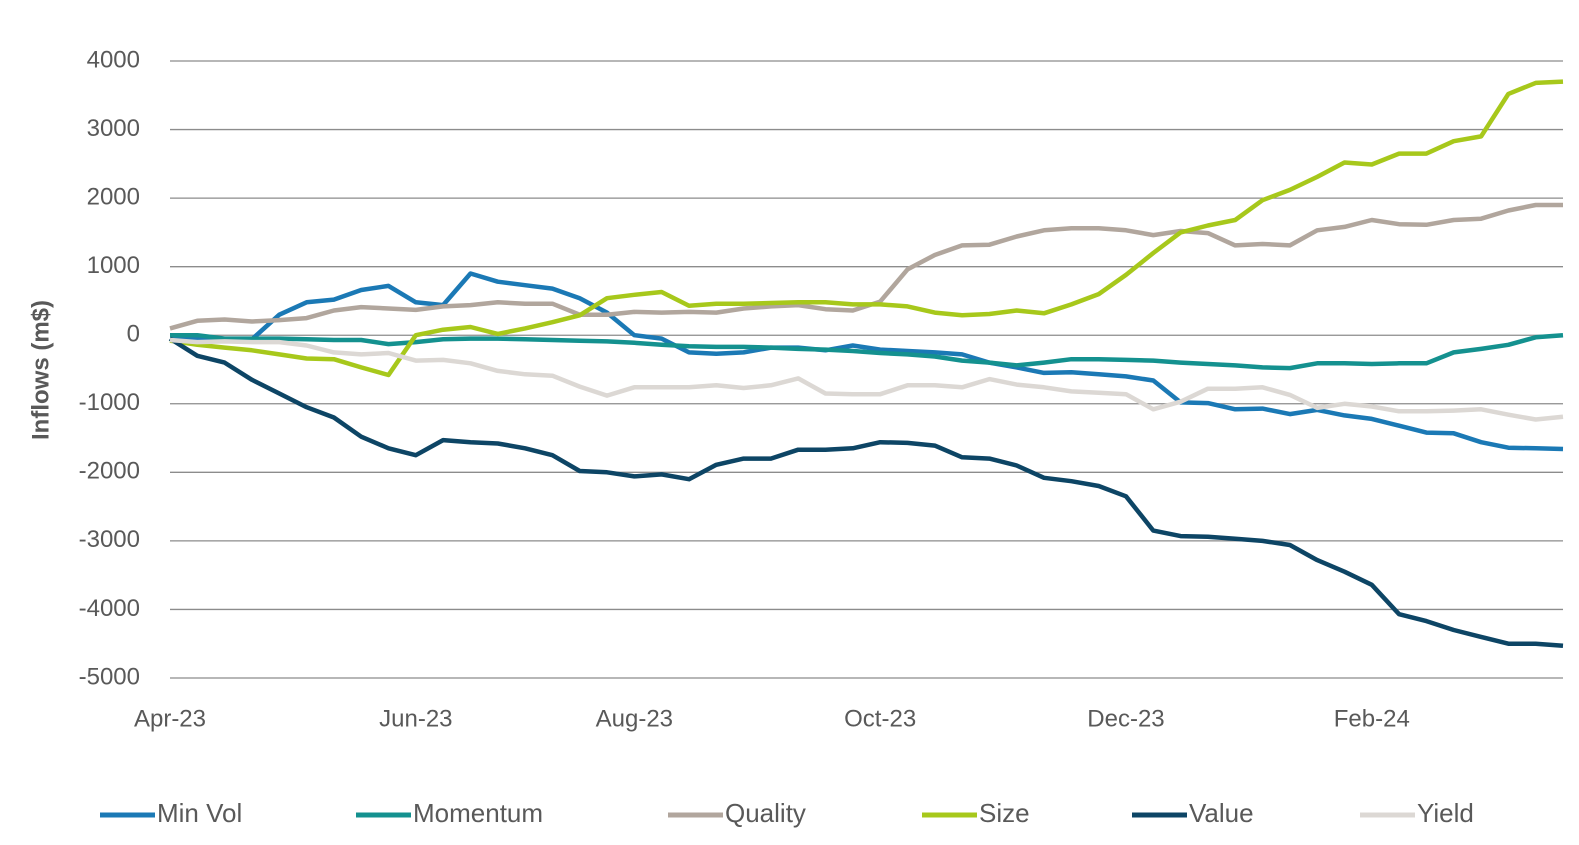  What do you see at coordinates (199, 813) in the screenshot?
I see `legend-text: Min Vol` at bounding box center [199, 813].